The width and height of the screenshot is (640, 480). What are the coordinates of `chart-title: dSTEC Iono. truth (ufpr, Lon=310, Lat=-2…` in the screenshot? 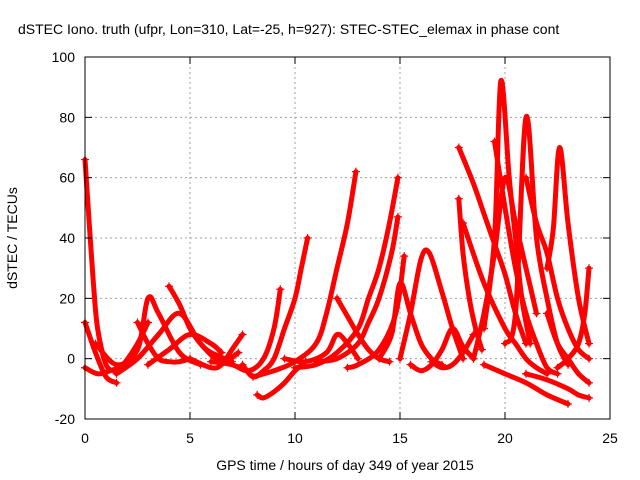 It's located at (288, 29).